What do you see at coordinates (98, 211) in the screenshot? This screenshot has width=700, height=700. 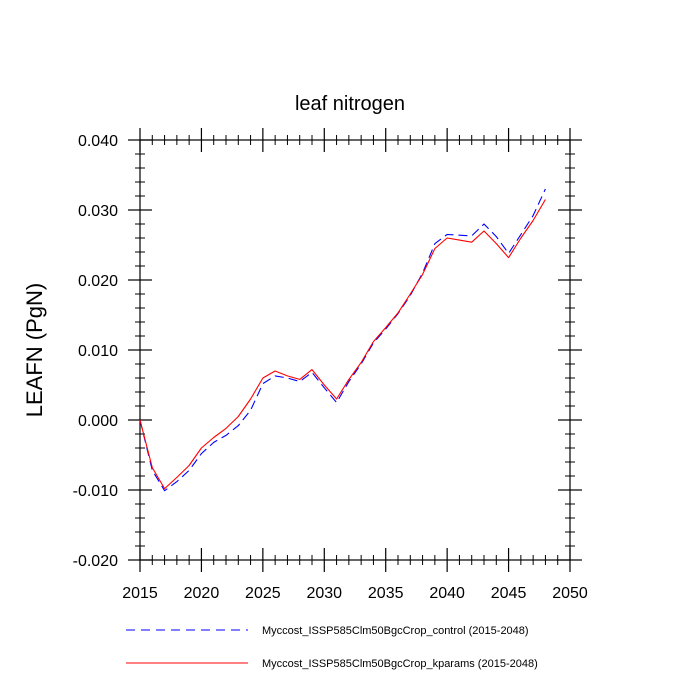 I see `y-tick-label: 0.030` at bounding box center [98, 211].